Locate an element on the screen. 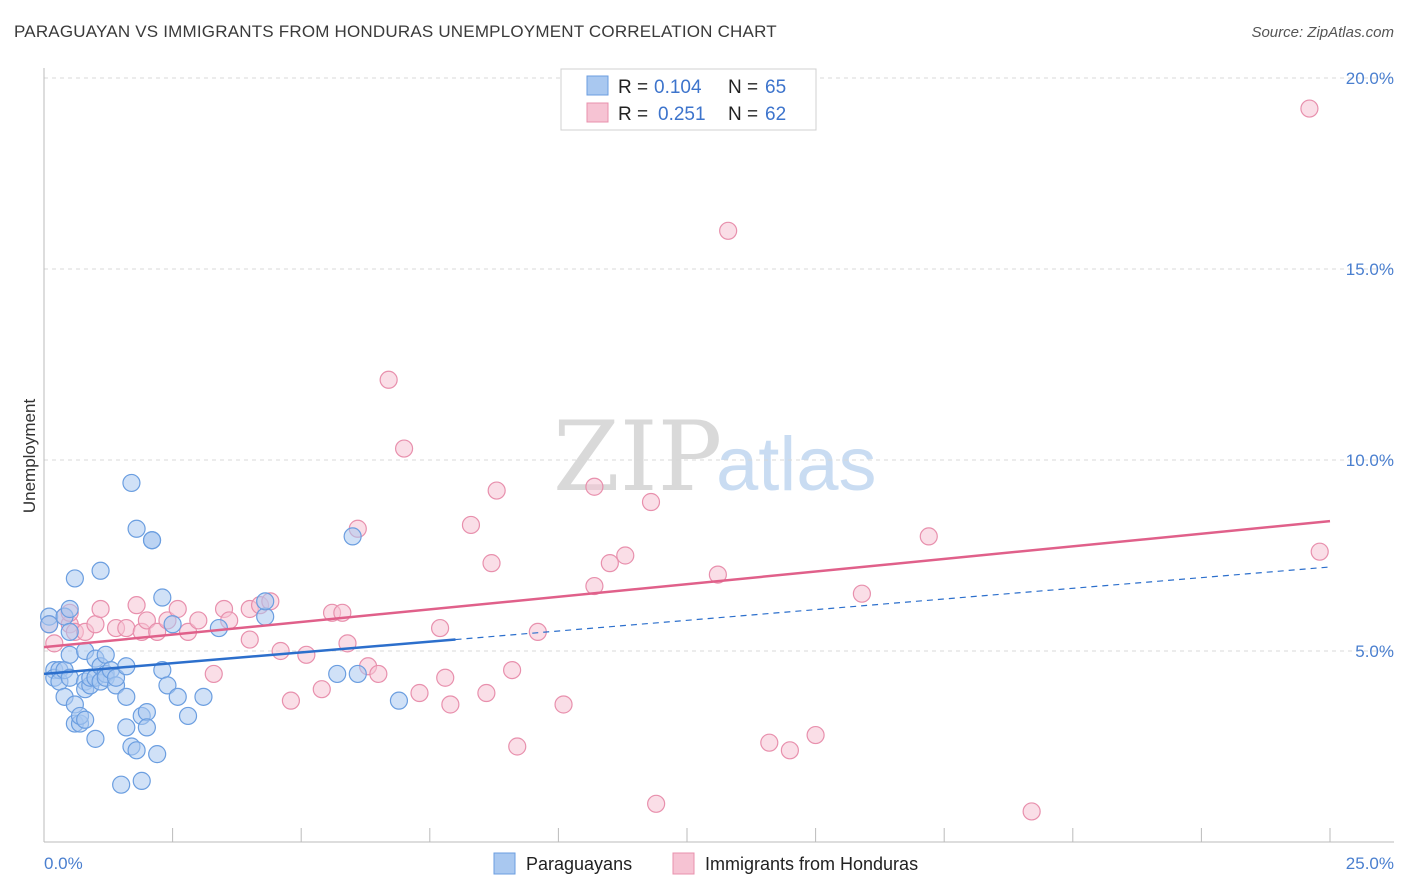  bottom-legend-swatch-paraguayans is located at coordinates (504, 863).